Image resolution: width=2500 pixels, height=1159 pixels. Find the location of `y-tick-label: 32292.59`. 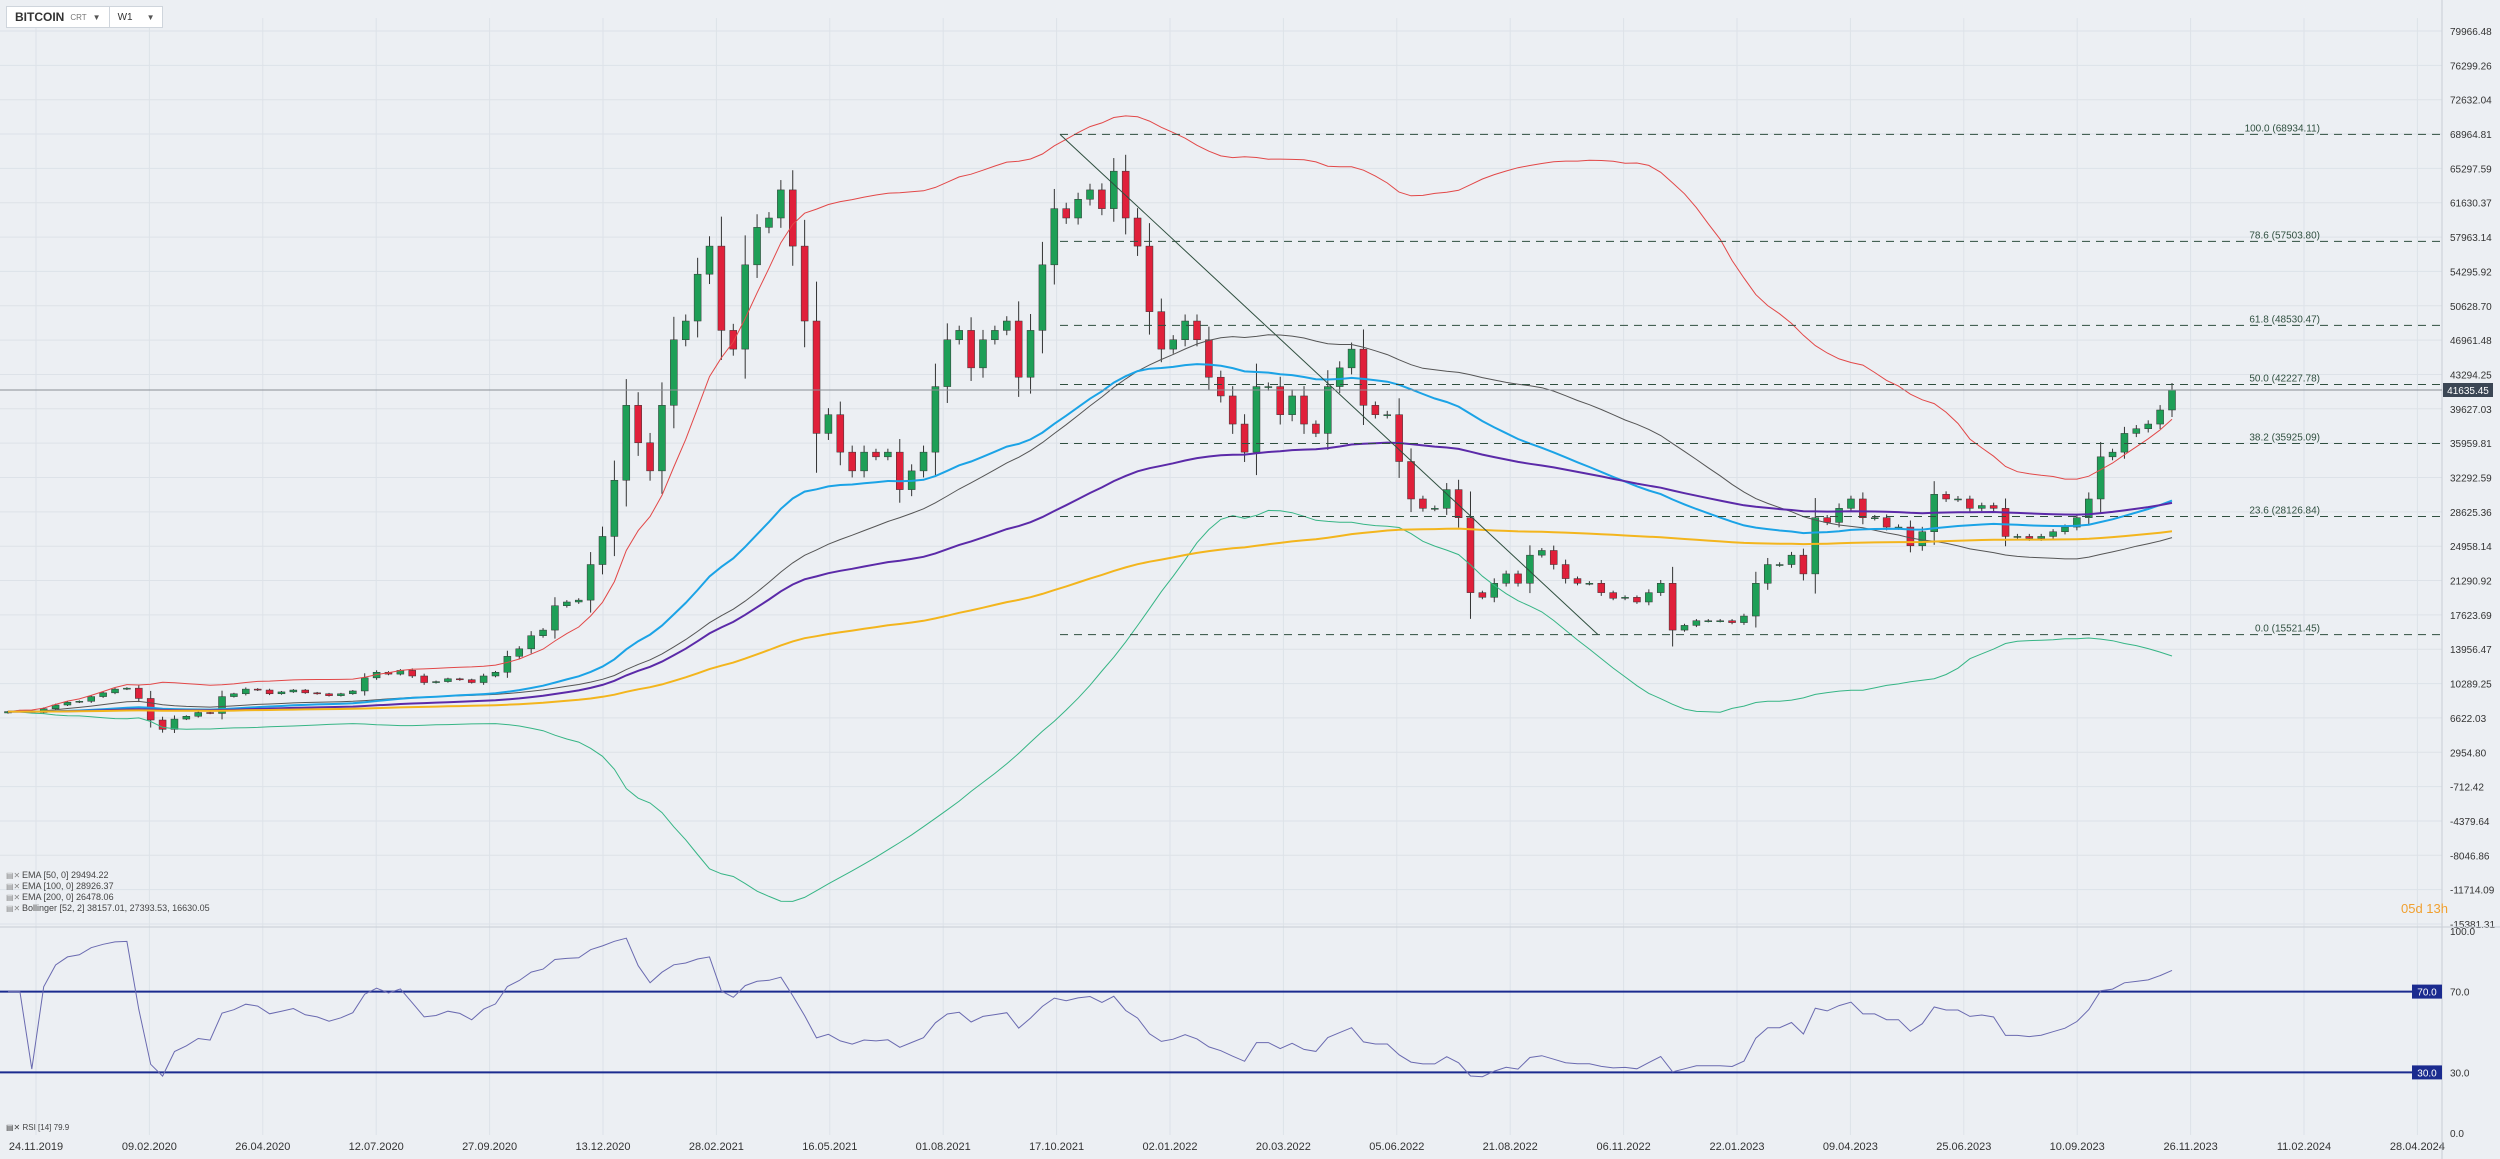

y-tick-label: 32292.59 is located at coordinates (2471, 478).